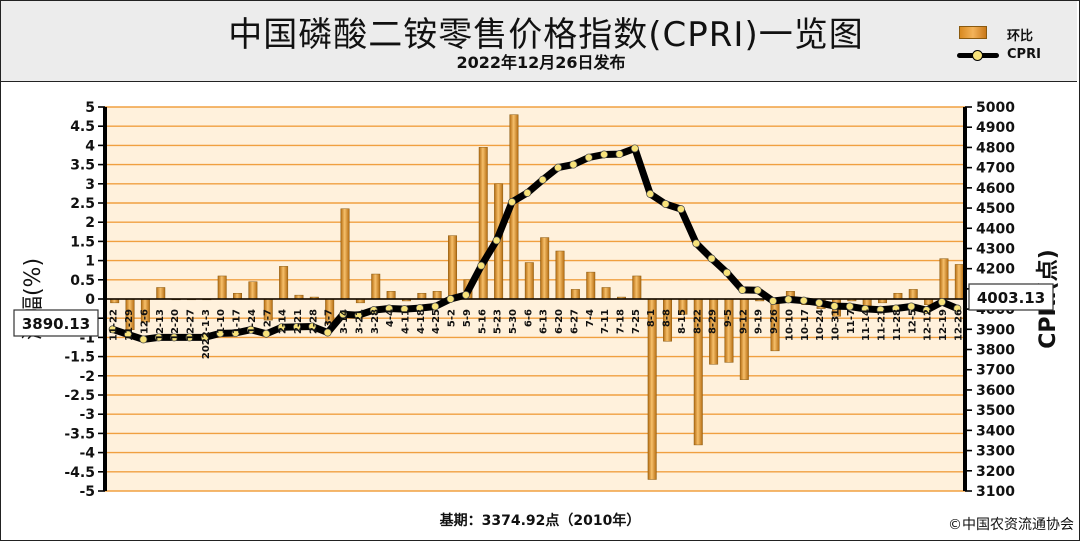 Image resolution: width=1080 pixels, height=541 pixels. I want to click on x-tick-label: 11-29, so click(129, 325).